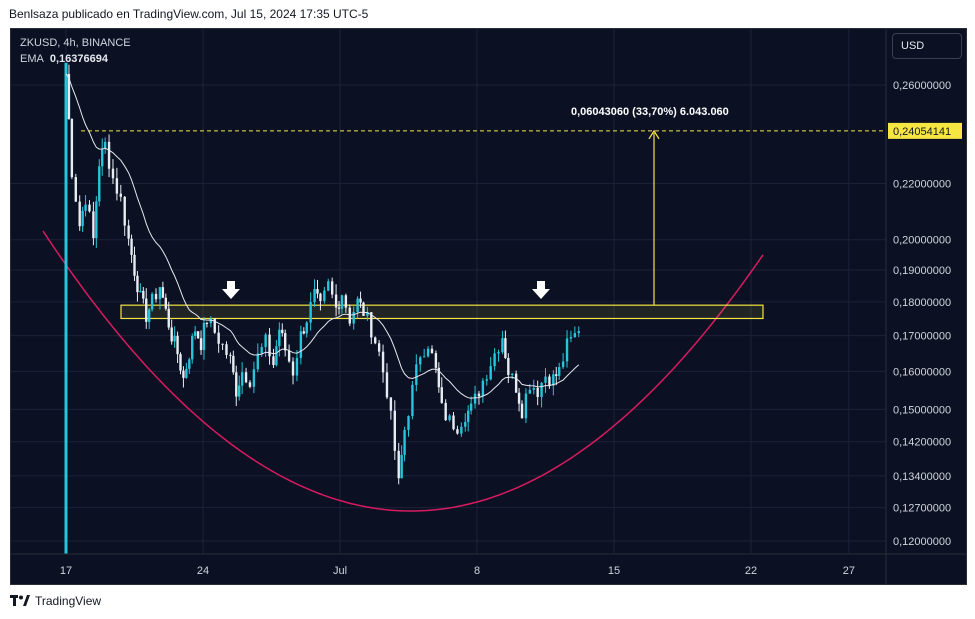  What do you see at coordinates (922, 337) in the screenshot?
I see `y-tick-label: 0,17000000` at bounding box center [922, 337].